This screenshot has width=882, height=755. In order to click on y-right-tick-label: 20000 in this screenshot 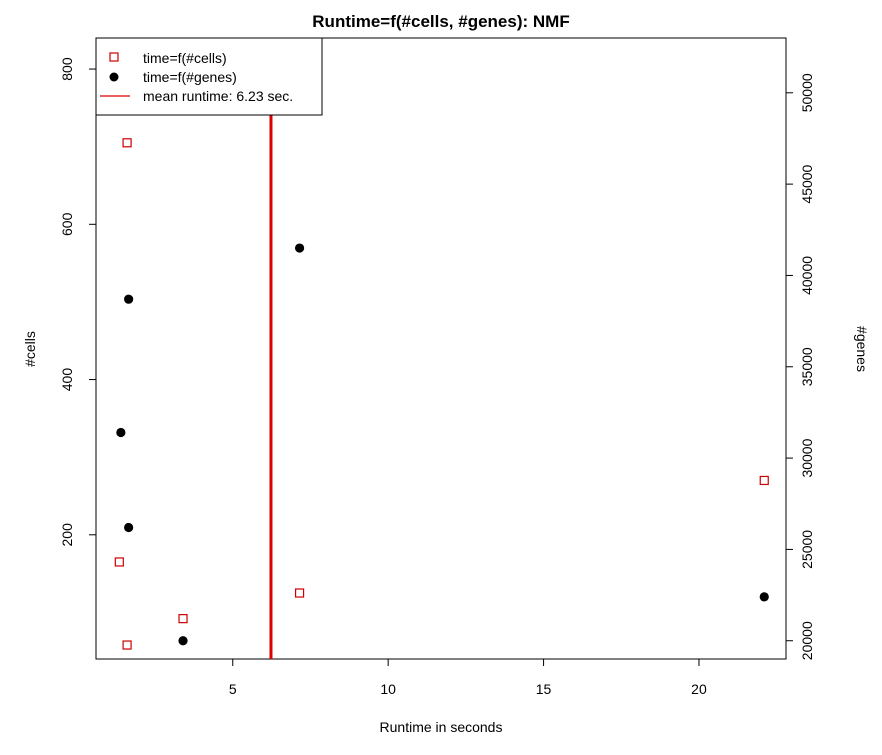, I will do `click(807, 640)`.